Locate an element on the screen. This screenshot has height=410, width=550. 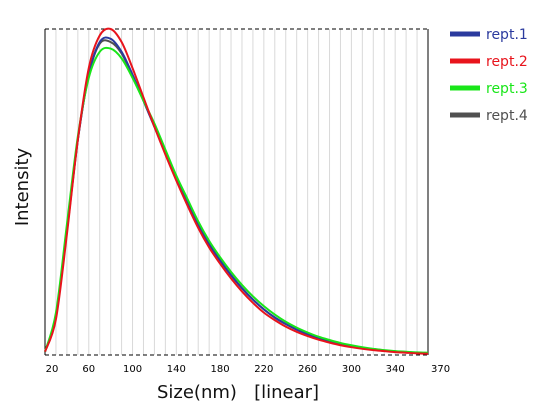
legend-label: rept.4 is located at coordinates (507, 116).